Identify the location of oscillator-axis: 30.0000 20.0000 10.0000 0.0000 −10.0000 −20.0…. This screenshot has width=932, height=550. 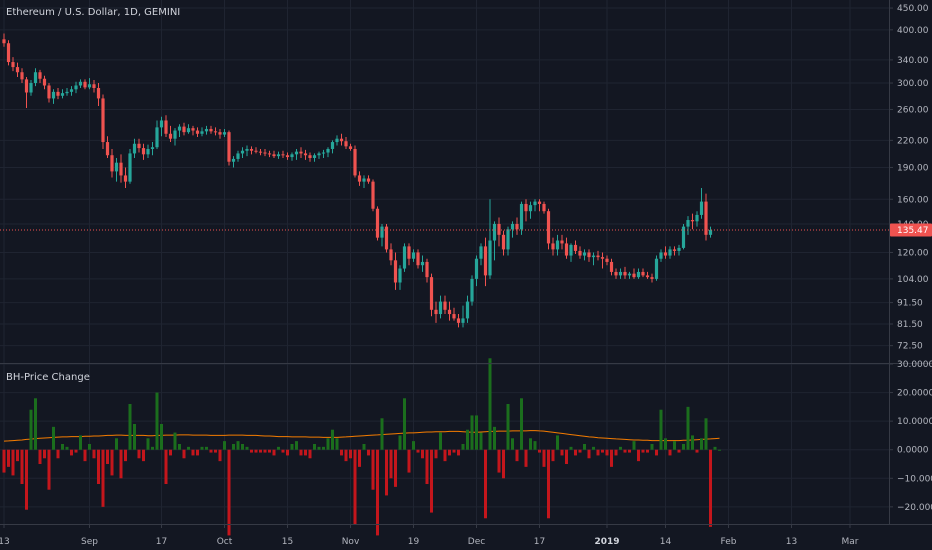
(910, 436).